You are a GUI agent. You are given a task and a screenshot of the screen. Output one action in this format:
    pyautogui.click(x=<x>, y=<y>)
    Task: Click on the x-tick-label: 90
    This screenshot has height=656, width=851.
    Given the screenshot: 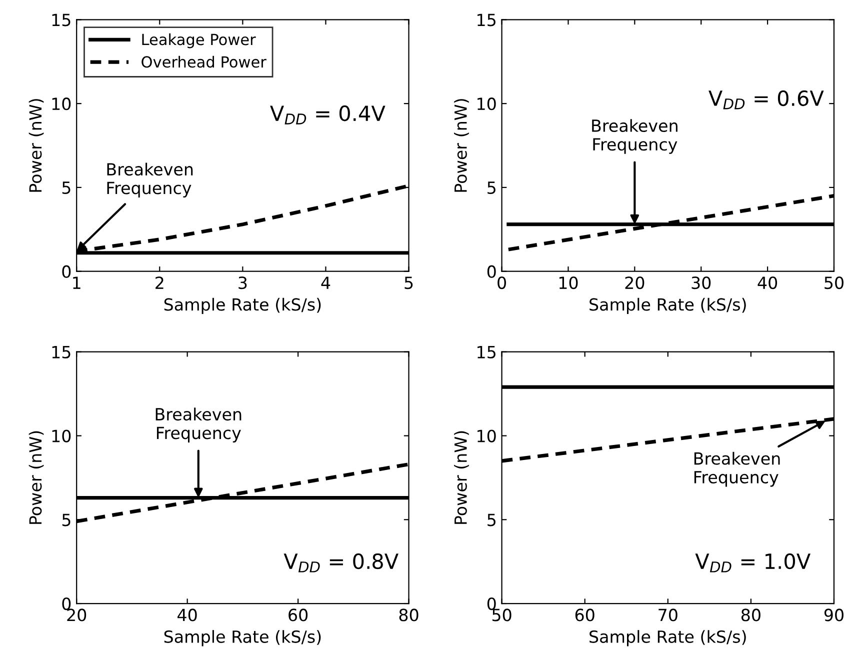 What is the action you would take?
    pyautogui.click(x=834, y=615)
    